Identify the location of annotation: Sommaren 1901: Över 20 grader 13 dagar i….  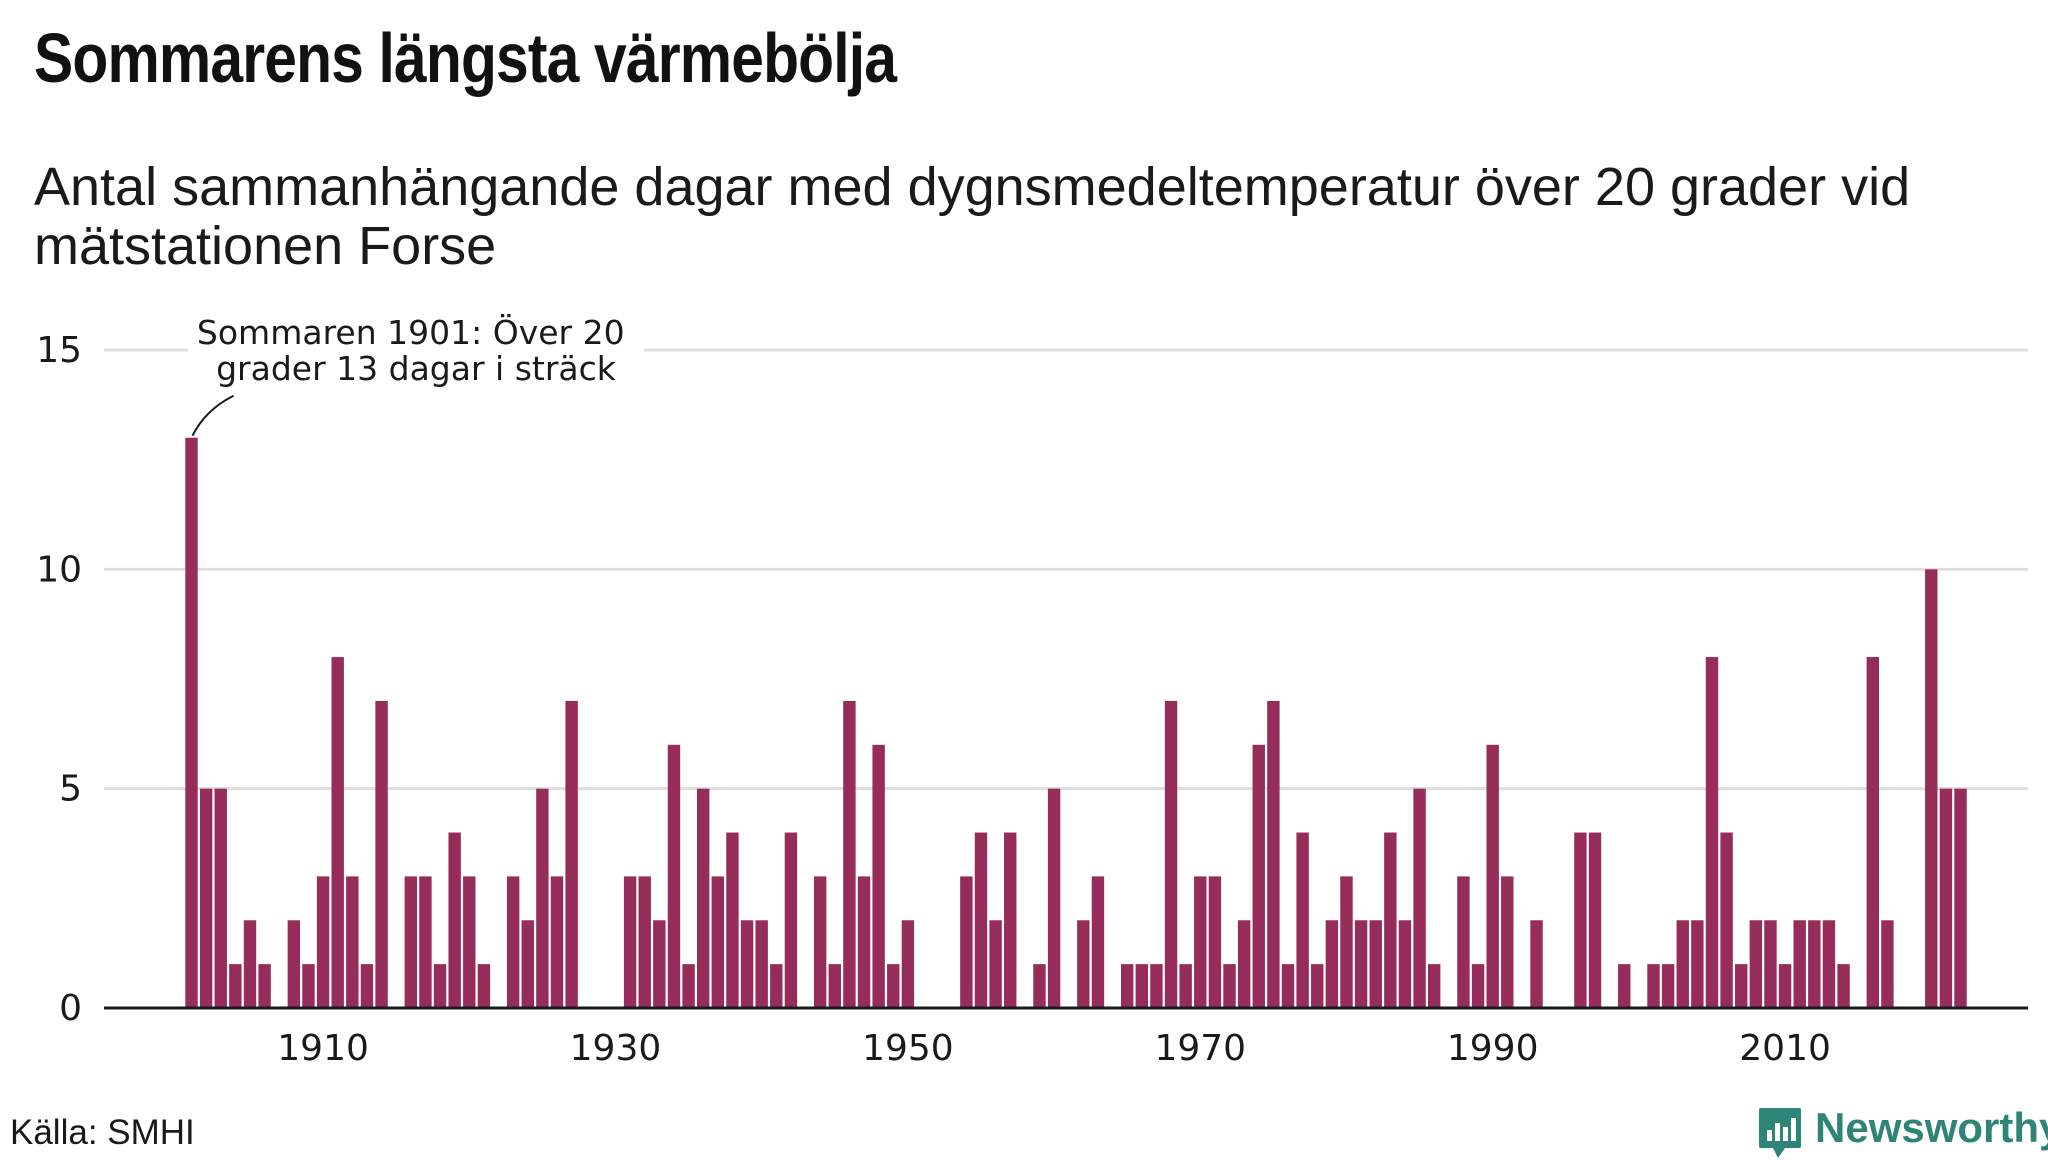
(416, 374).